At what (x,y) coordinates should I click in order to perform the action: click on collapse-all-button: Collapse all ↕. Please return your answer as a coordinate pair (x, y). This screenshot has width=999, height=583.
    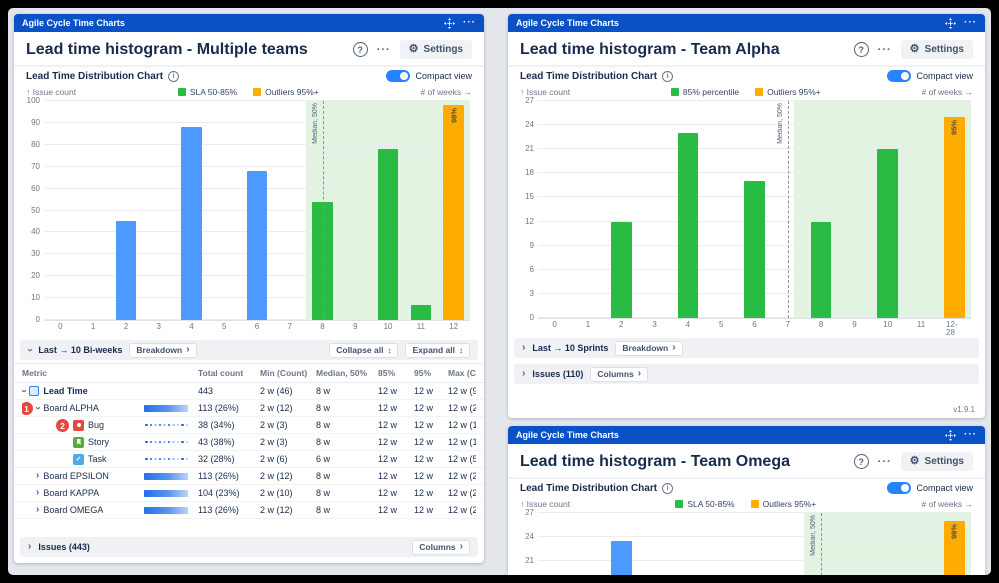
    Looking at the image, I should click on (364, 350).